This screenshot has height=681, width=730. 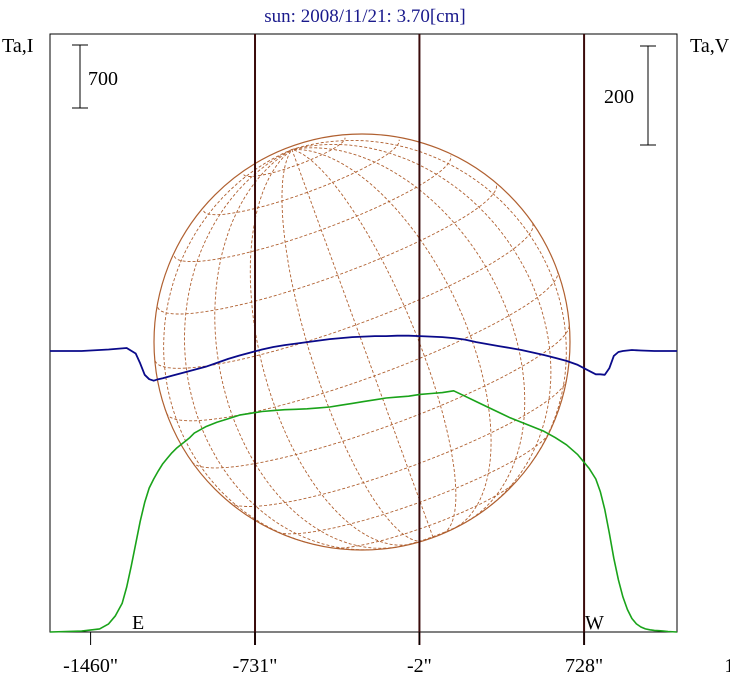 What do you see at coordinates (419, 666) in the screenshot?
I see `x-tick-label: -2"` at bounding box center [419, 666].